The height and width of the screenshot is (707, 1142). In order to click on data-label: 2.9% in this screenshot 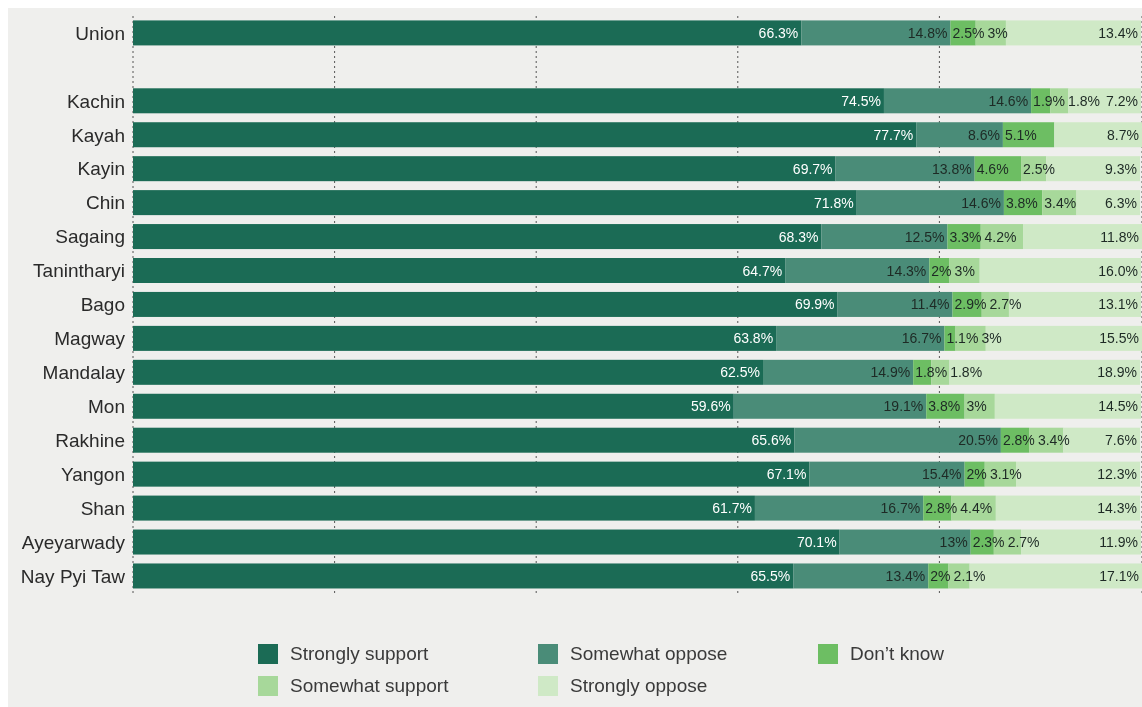, I will do `click(970, 304)`.